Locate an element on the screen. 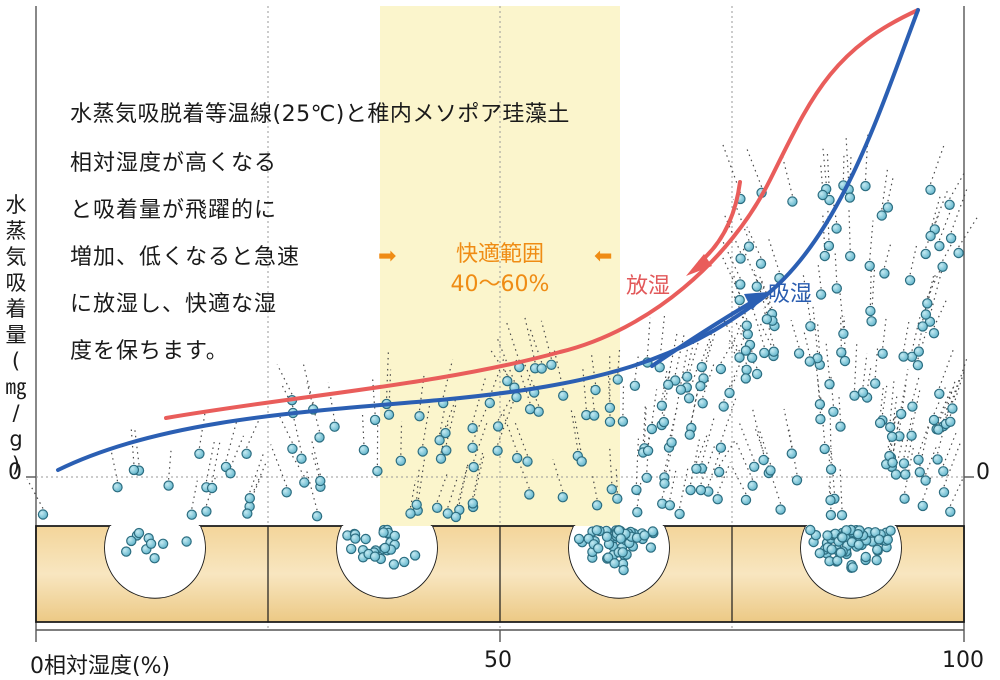 This screenshot has height=680, width=1000. desorption-arrow-icon is located at coordinates (720, 222).